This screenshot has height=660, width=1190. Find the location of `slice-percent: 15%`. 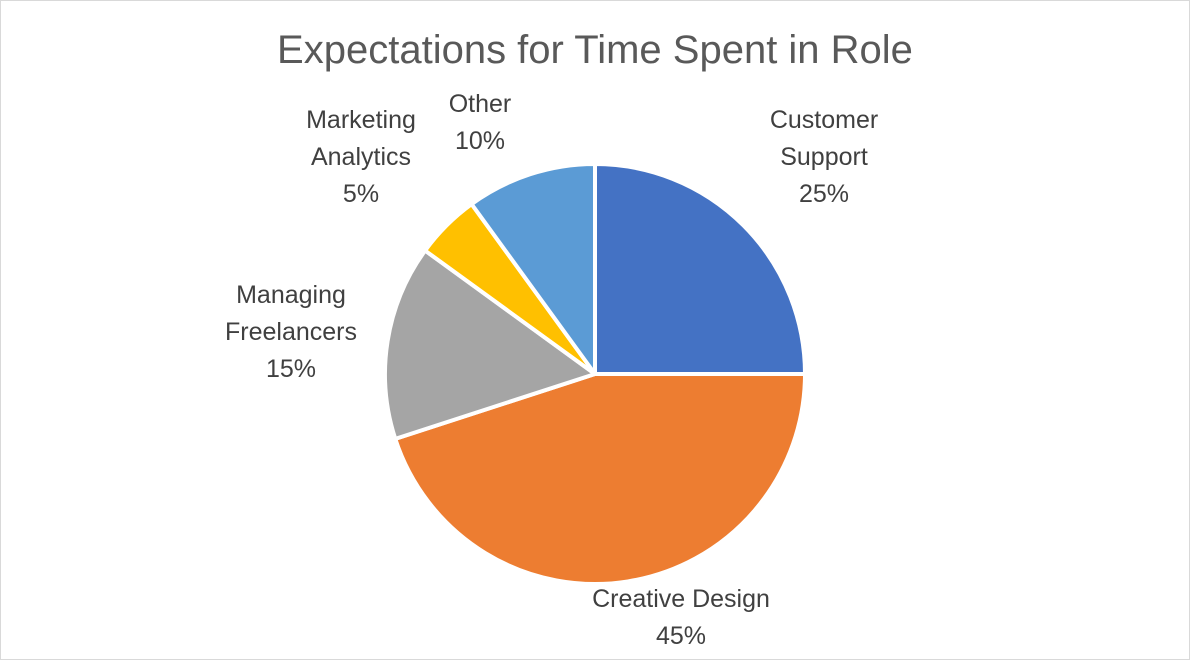

slice-percent: 15% is located at coordinates (291, 369).